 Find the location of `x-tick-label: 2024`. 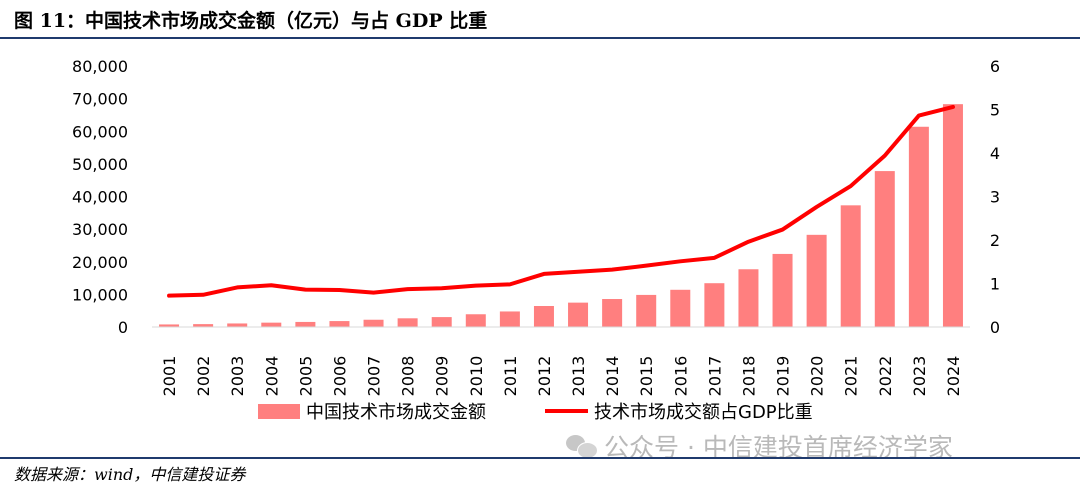

x-tick-label: 2024 is located at coordinates (953, 376).